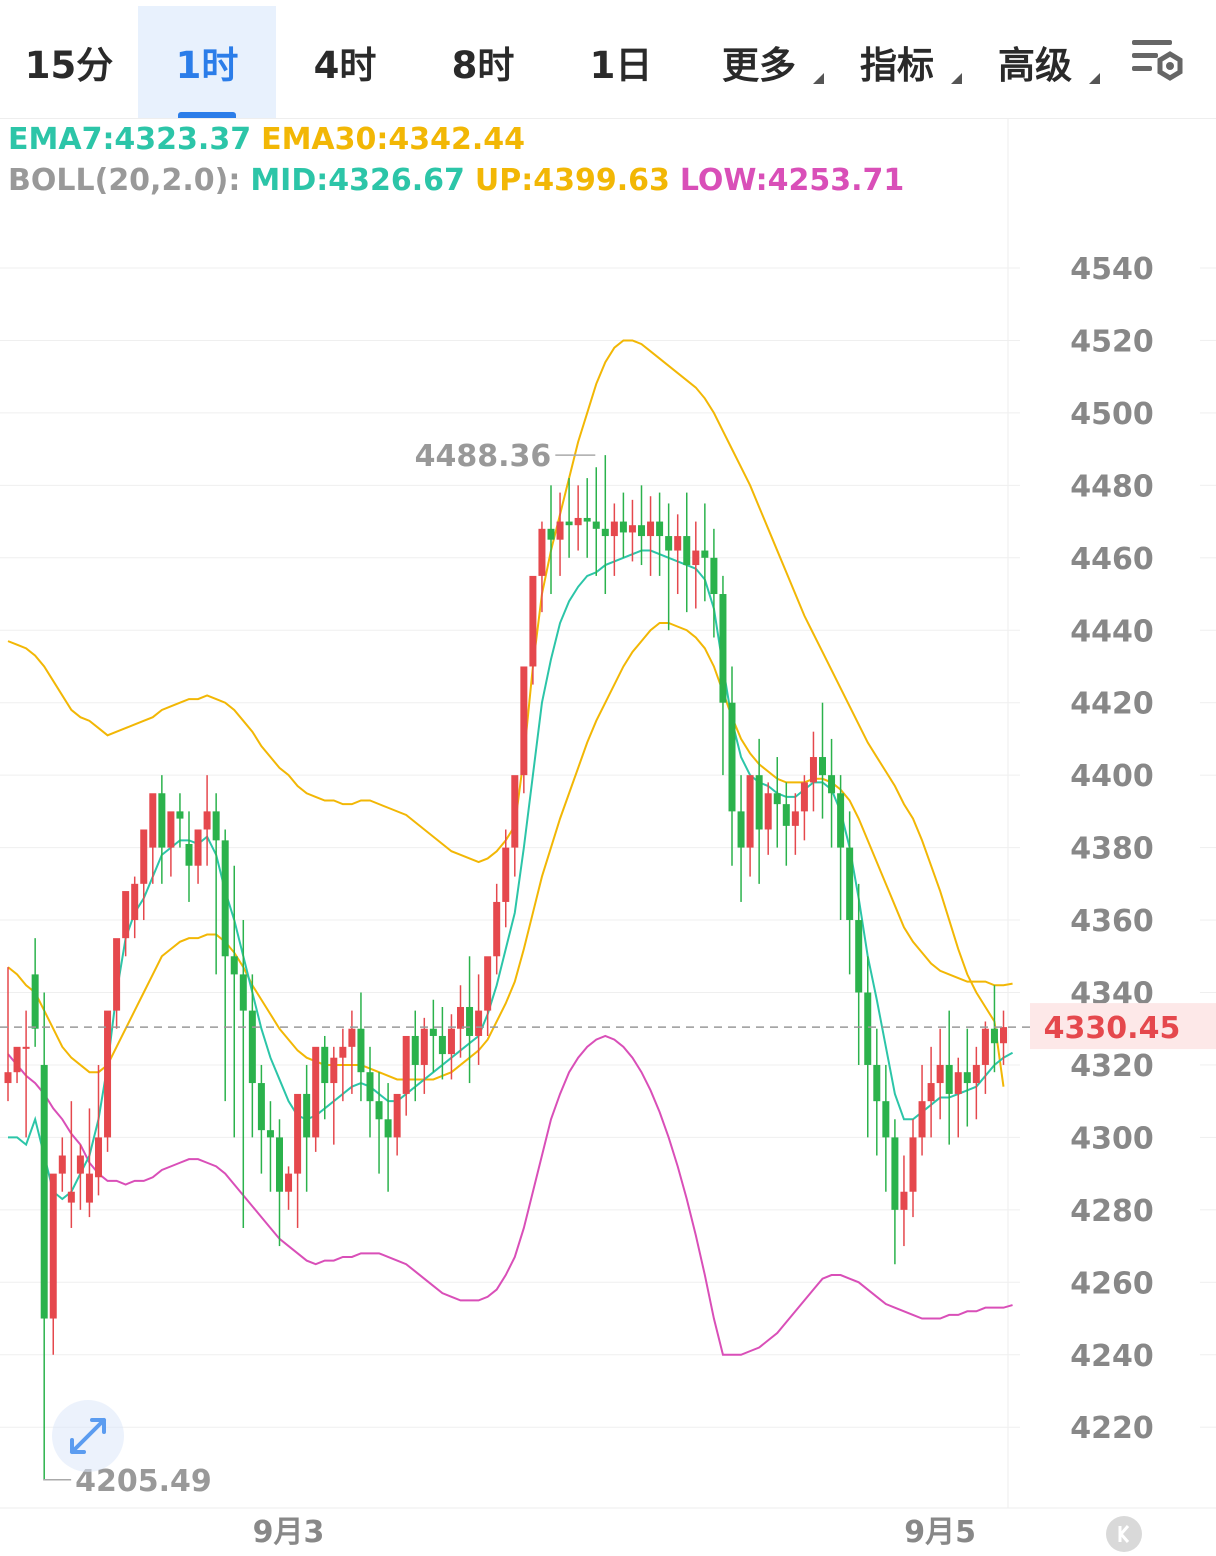 This screenshot has width=1216, height=1556. I want to click on expand-chart-button, so click(88, 1436).